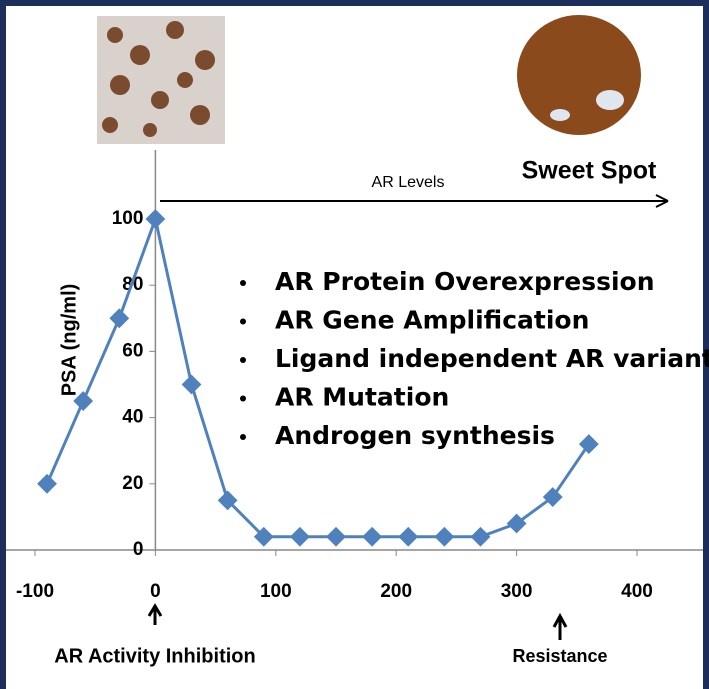 The height and width of the screenshot is (689, 709). Describe the element at coordinates (128, 218) in the screenshot. I see `y-tick-label: 100` at that location.